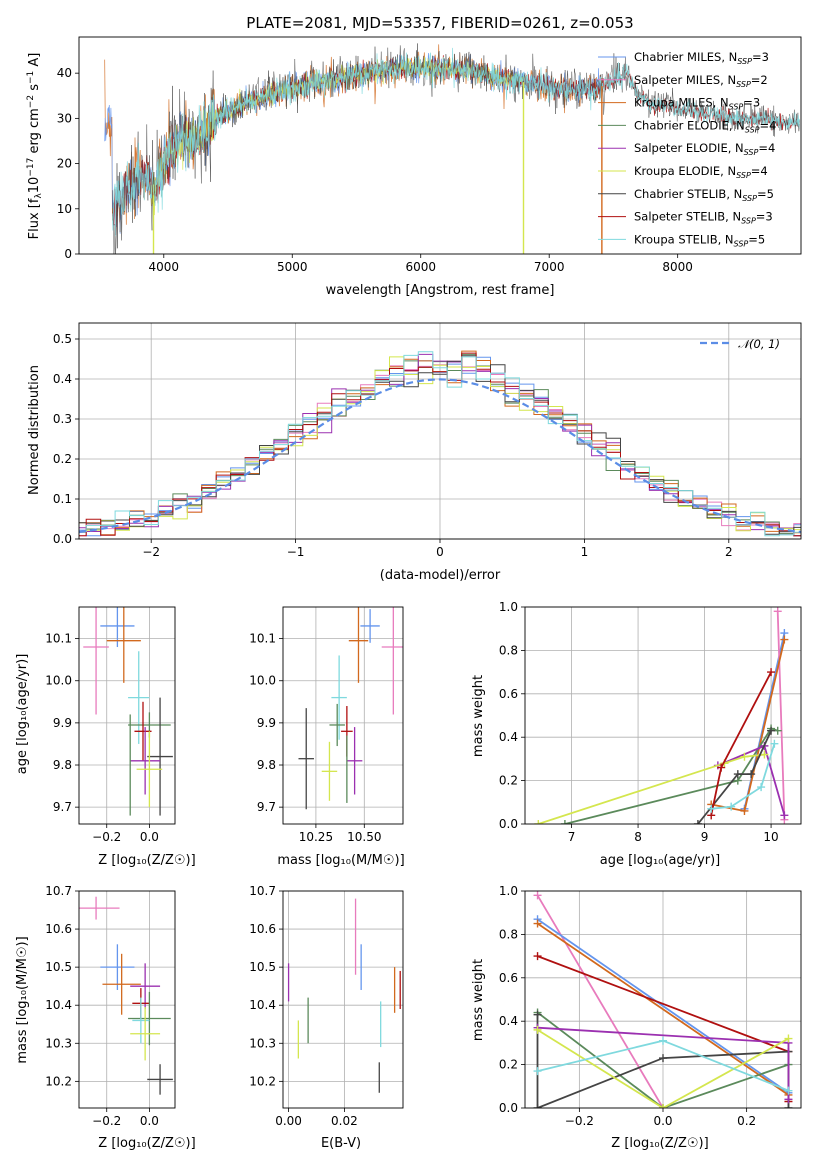  I want to click on spectrum-xlabel: wavelength [Angstrom, rest frame], so click(440, 290).